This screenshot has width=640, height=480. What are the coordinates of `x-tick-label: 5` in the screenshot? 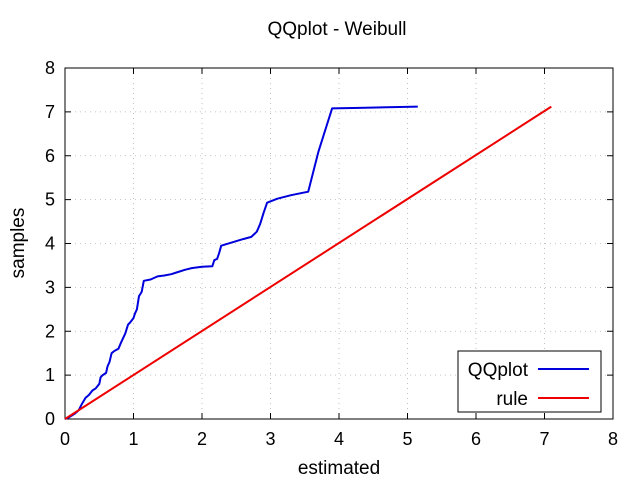 It's located at (407, 439).